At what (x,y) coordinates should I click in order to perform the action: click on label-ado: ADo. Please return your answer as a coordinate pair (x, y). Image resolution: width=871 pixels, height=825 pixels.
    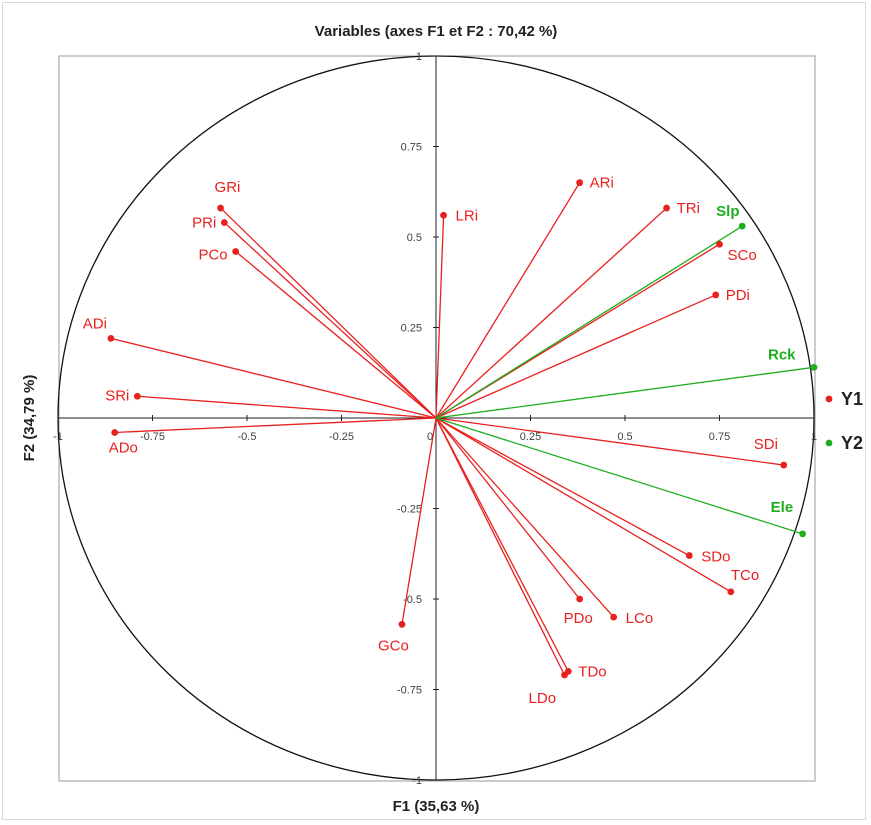
    Looking at the image, I should click on (123, 447).